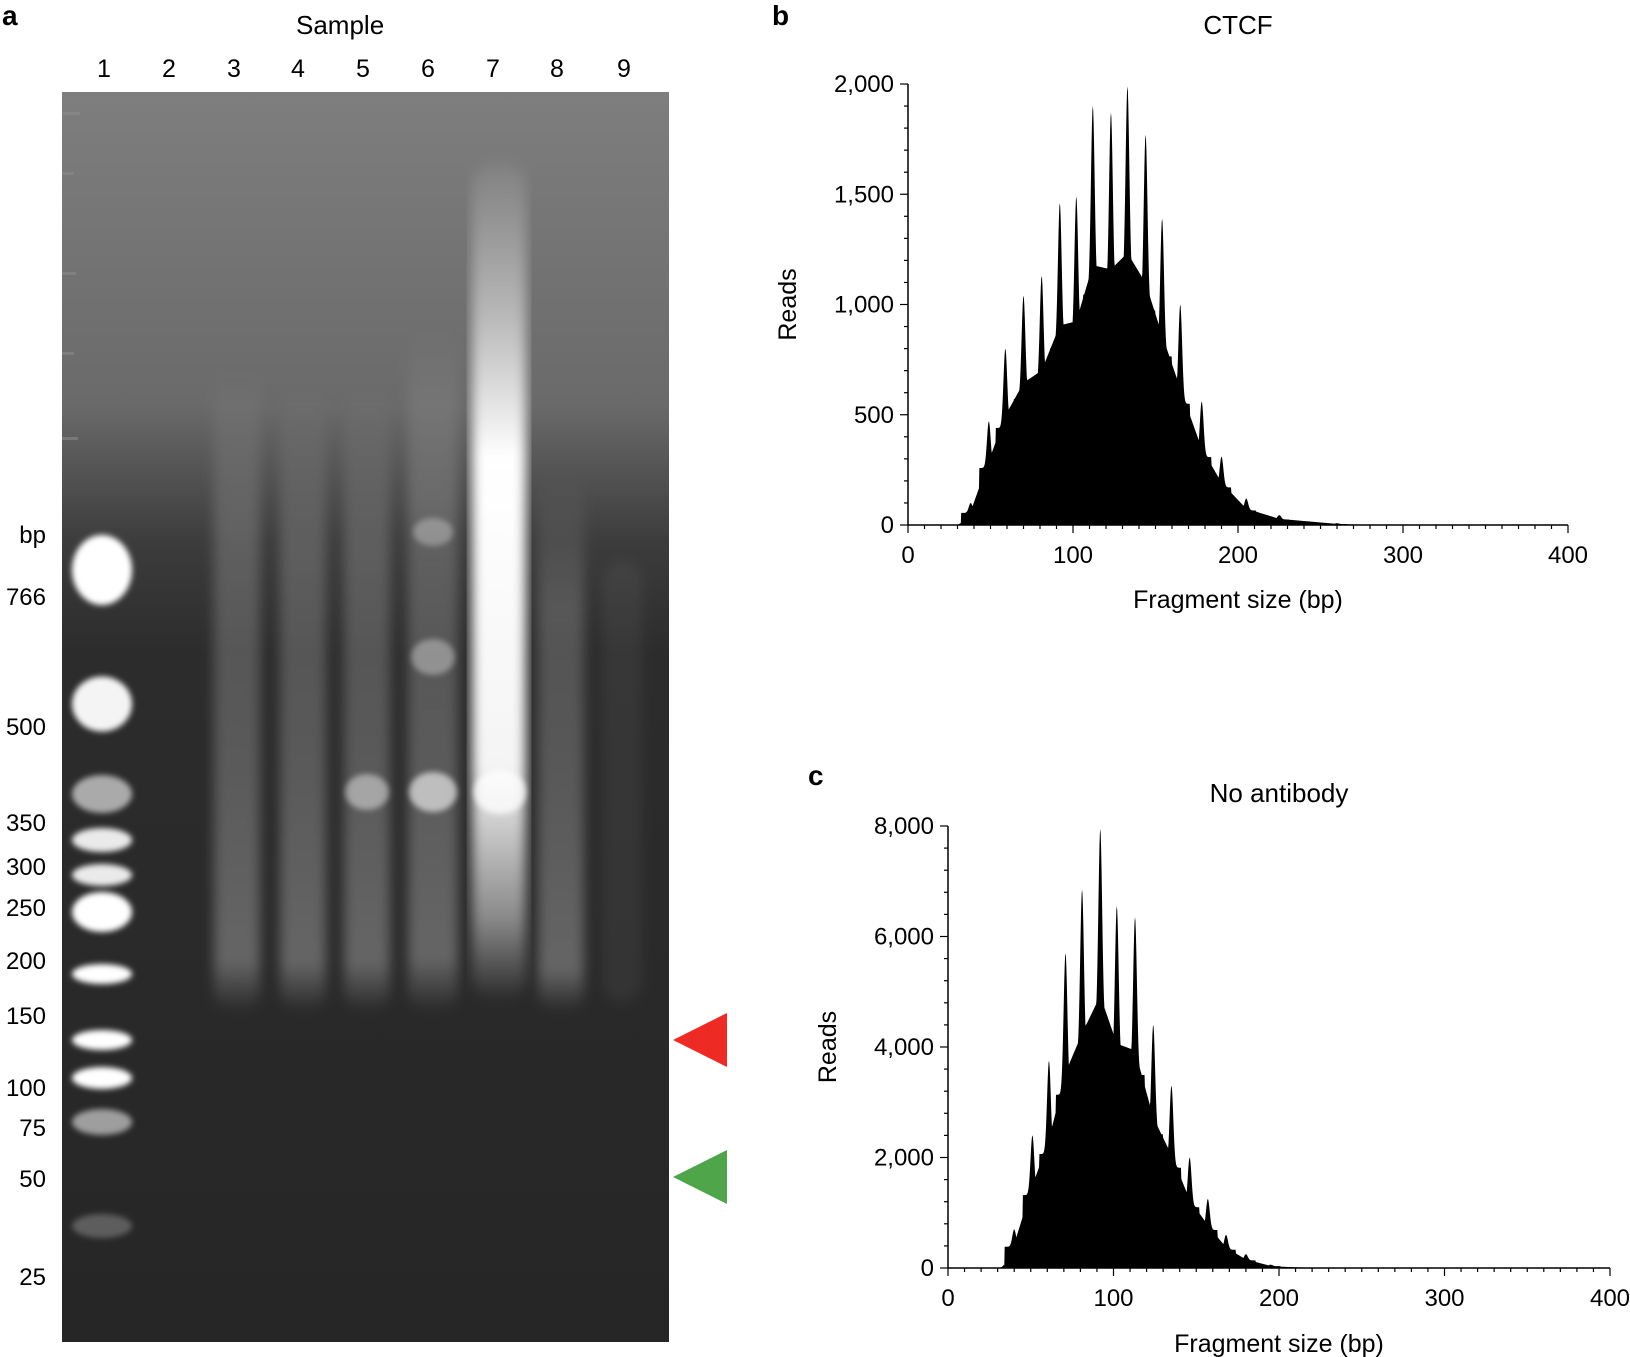 The height and width of the screenshot is (1357, 1630). What do you see at coordinates (10, 15) in the screenshot?
I see `panel-a-letter: a` at bounding box center [10, 15].